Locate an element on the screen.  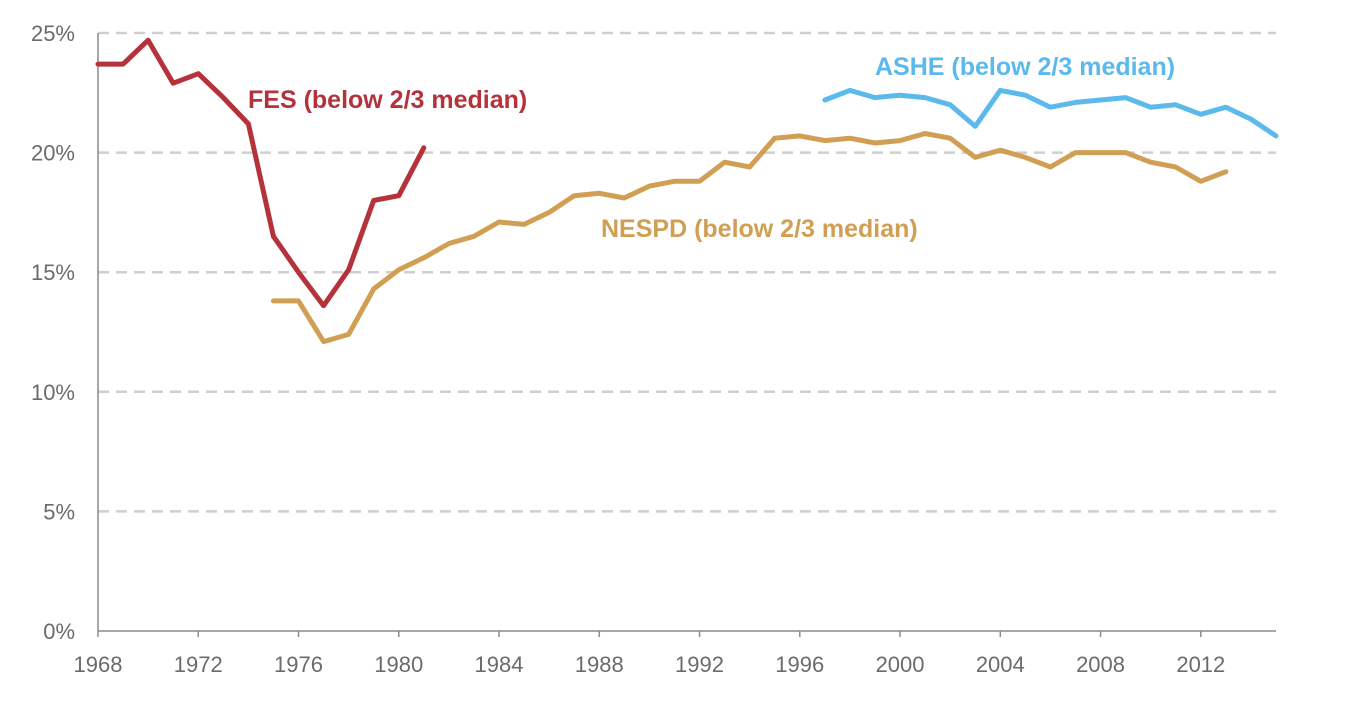
y-tick-label: 20% is located at coordinates (53, 153).